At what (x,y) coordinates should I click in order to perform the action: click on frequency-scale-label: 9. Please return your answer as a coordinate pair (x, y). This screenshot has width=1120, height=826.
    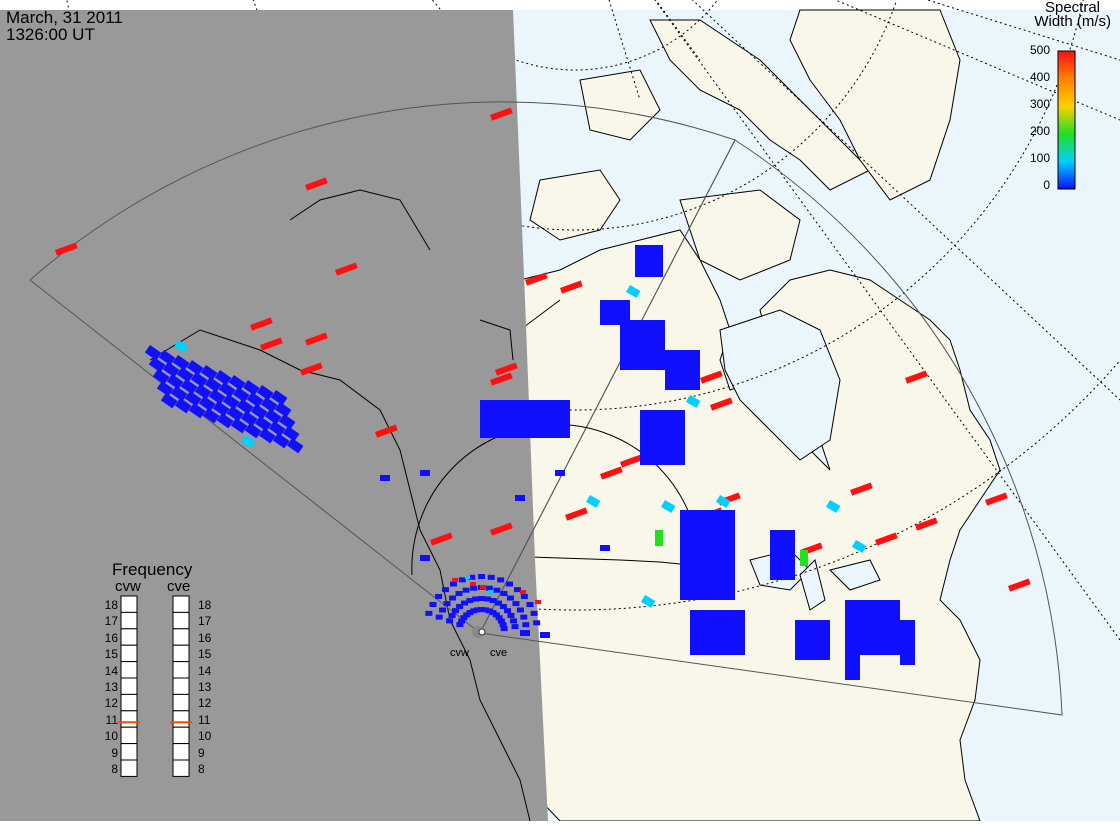
    Looking at the image, I should click on (201, 752).